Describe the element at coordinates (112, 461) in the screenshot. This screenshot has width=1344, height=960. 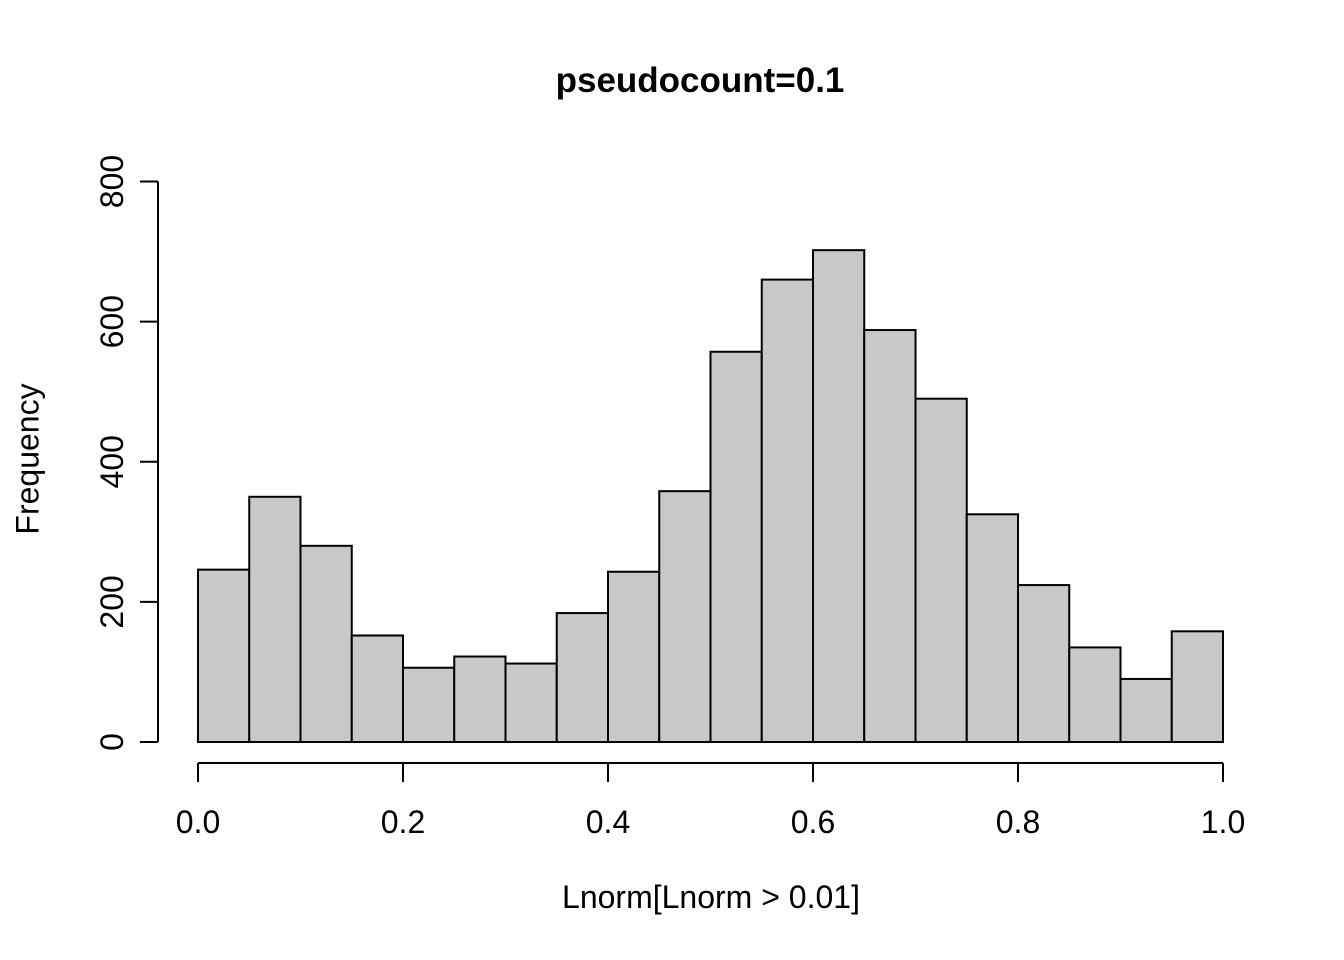
I see `y-tick-label: 400` at that location.